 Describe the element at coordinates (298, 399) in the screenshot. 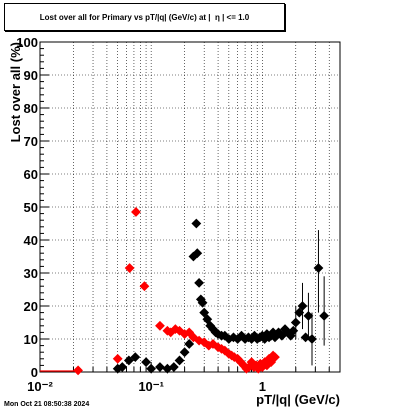

I see `x-axis-label: pT/|q| (GeV/c)` at that location.